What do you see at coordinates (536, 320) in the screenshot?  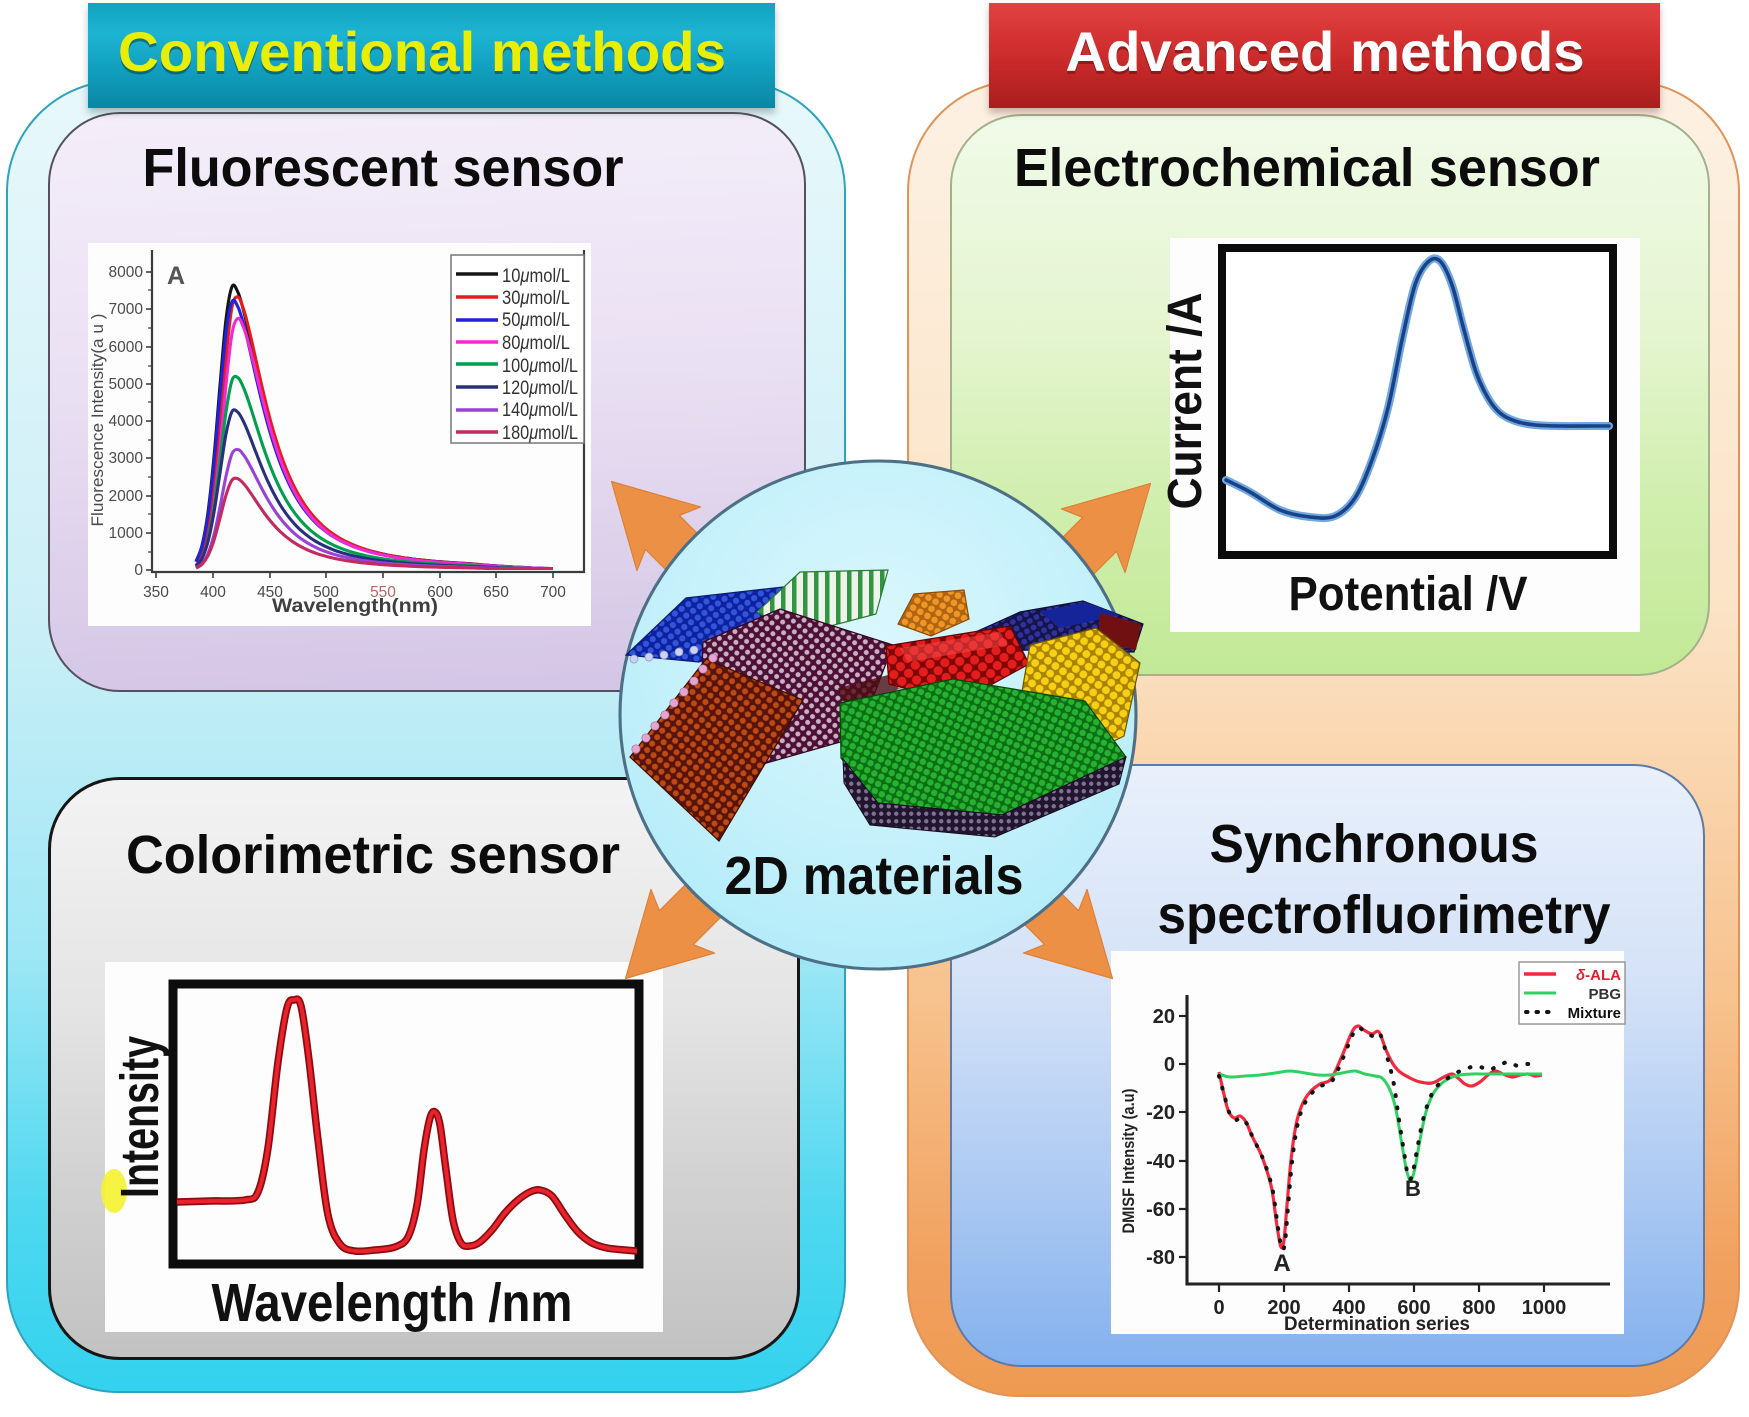 I see `svg-text: 50μmol/L` at bounding box center [536, 320].